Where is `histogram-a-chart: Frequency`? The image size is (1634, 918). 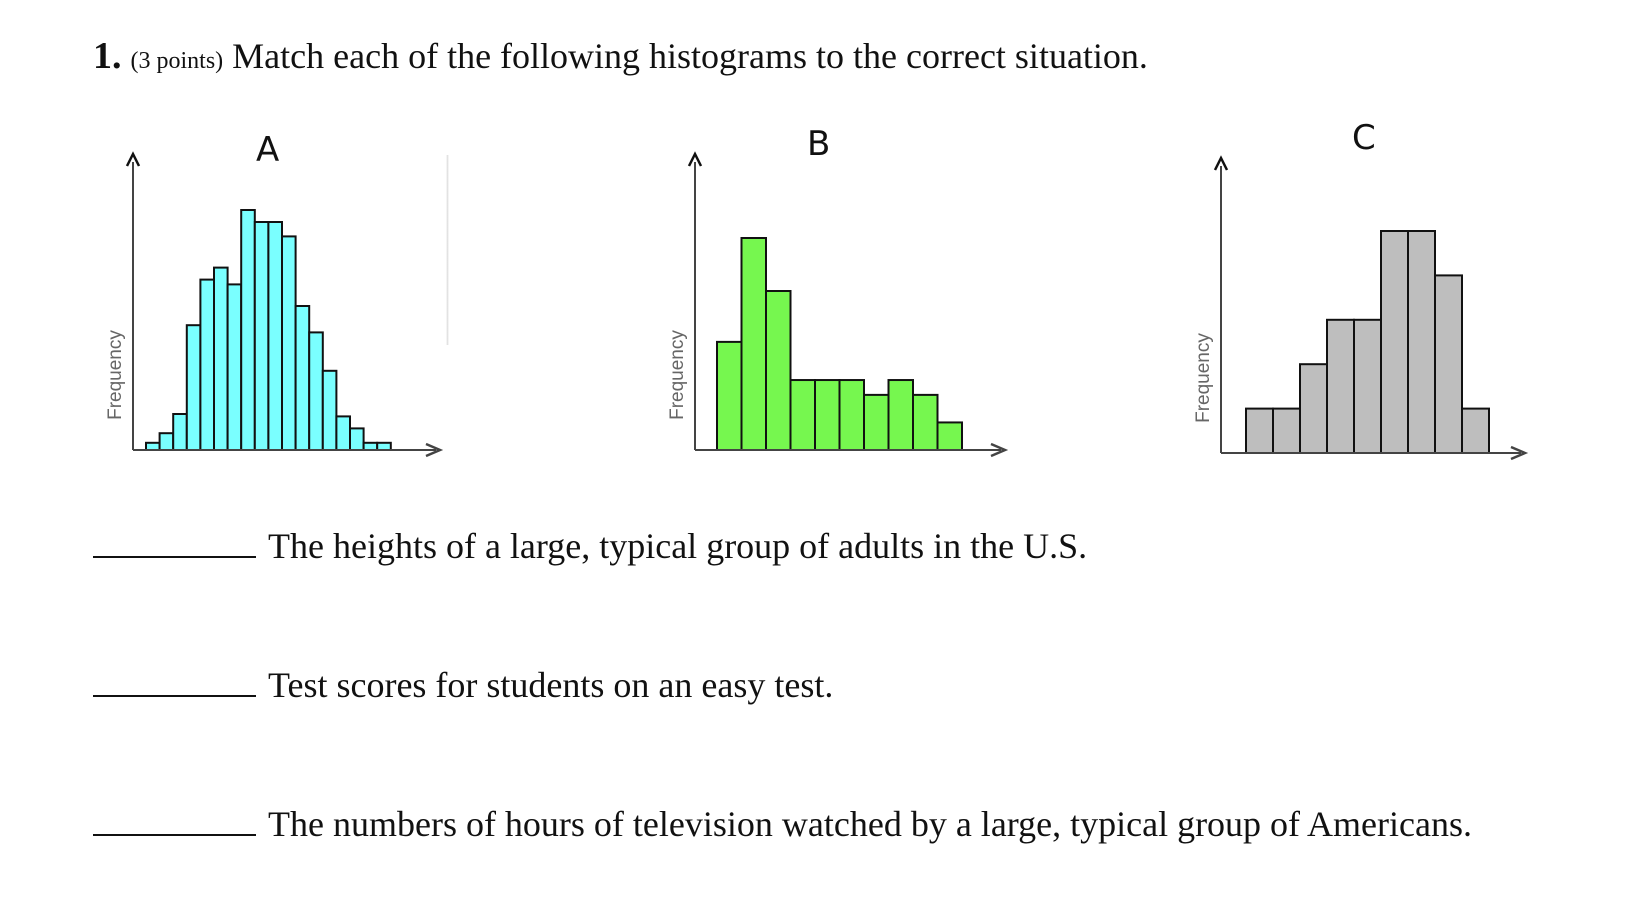
histogram-a-chart: Frequency is located at coordinates (274, 304).